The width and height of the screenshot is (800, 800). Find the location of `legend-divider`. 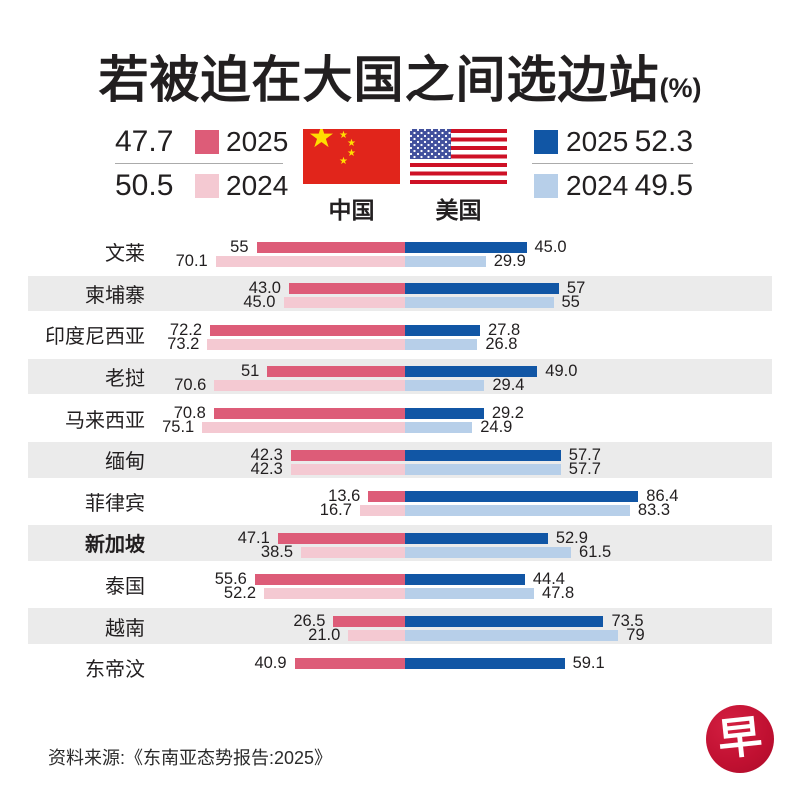

legend-divider is located at coordinates (612, 163).